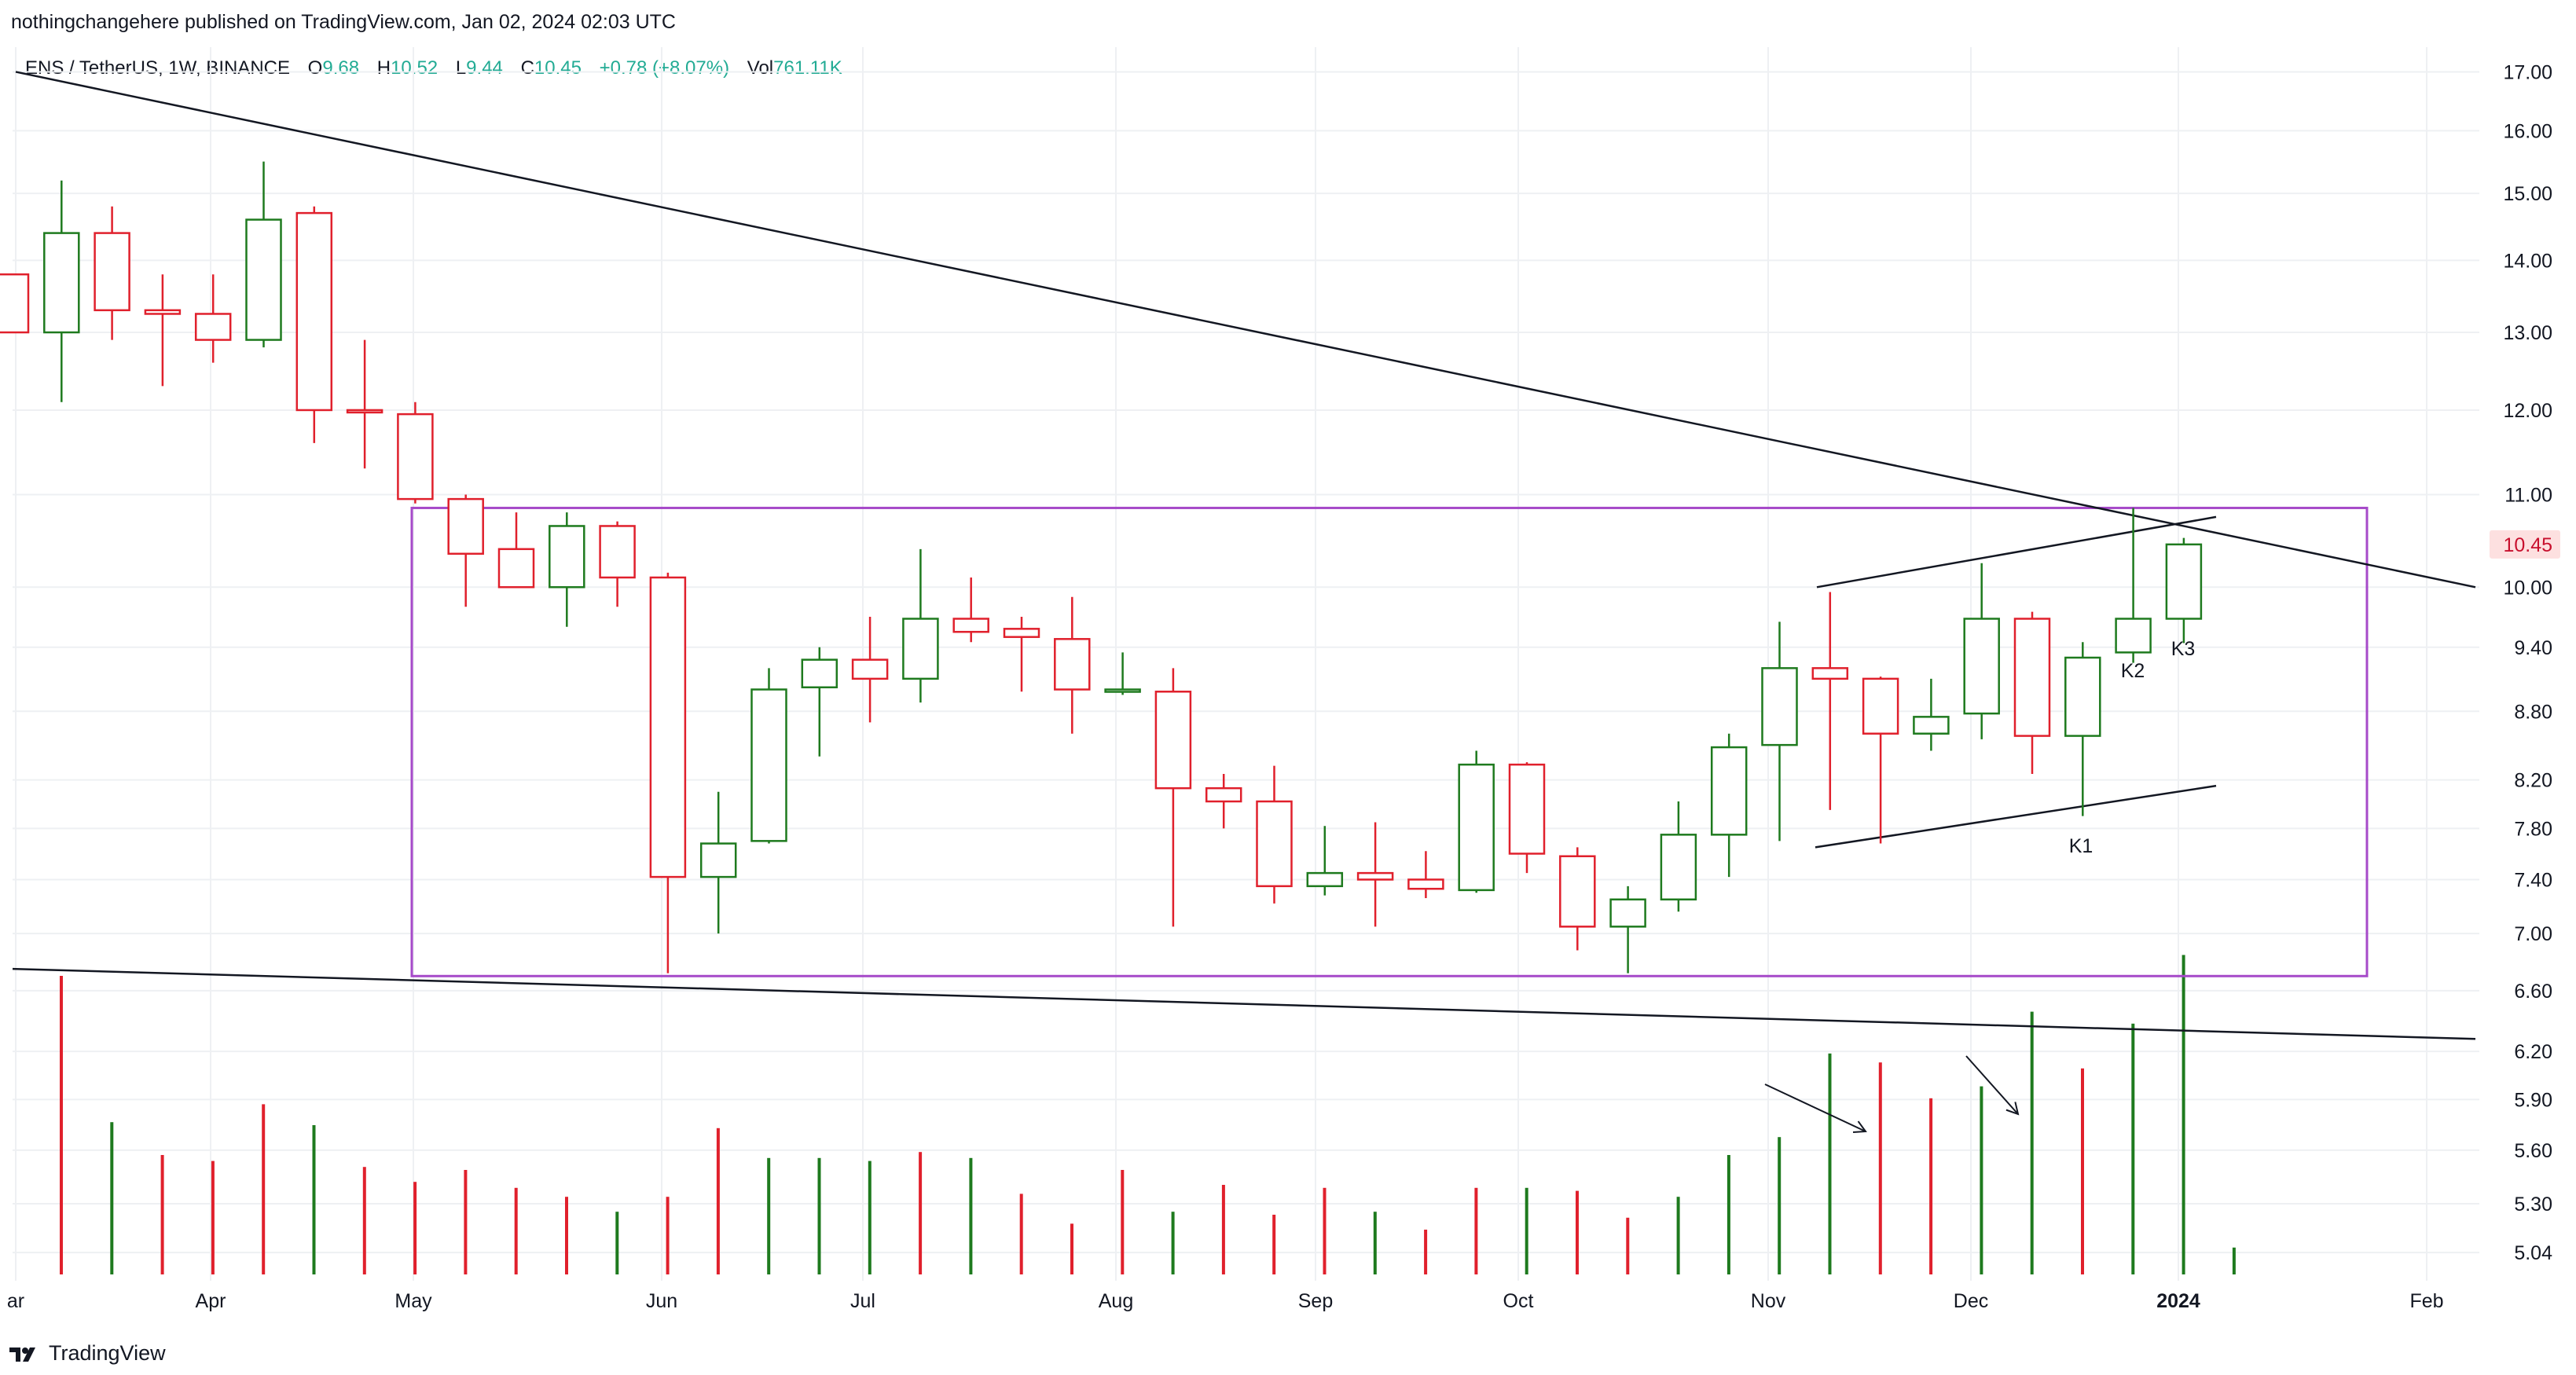 The height and width of the screenshot is (1375, 2576). I want to click on low-label: L, so click(461, 68).